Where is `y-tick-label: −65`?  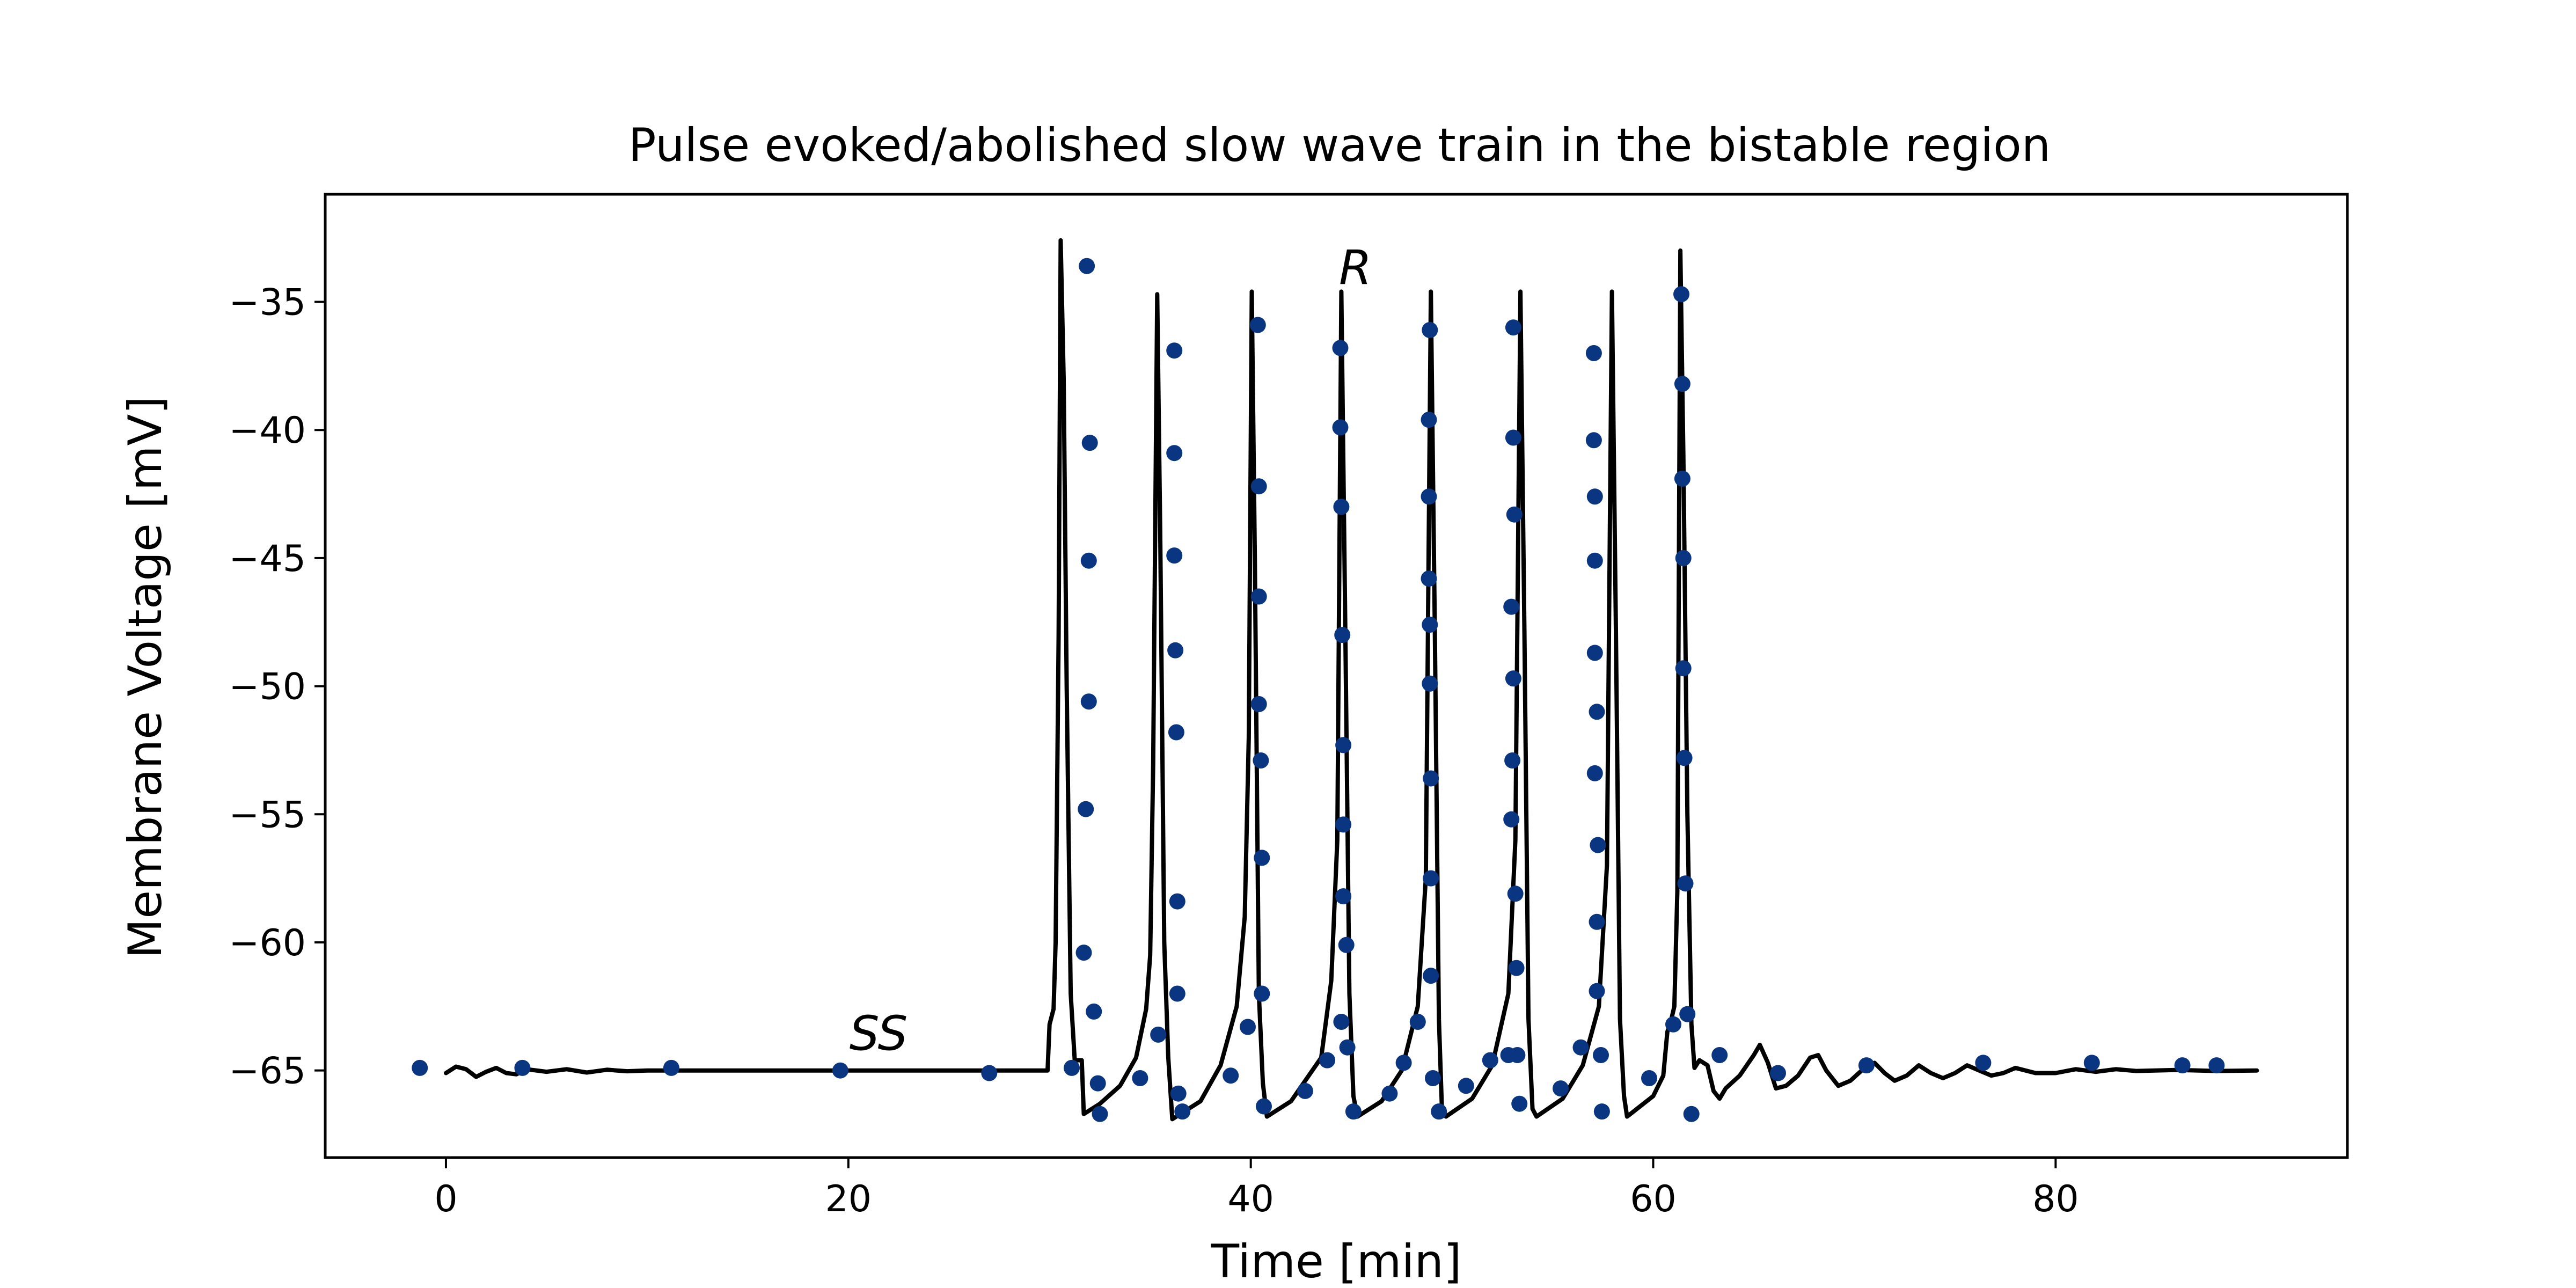 y-tick-label: −65 is located at coordinates (267, 1071).